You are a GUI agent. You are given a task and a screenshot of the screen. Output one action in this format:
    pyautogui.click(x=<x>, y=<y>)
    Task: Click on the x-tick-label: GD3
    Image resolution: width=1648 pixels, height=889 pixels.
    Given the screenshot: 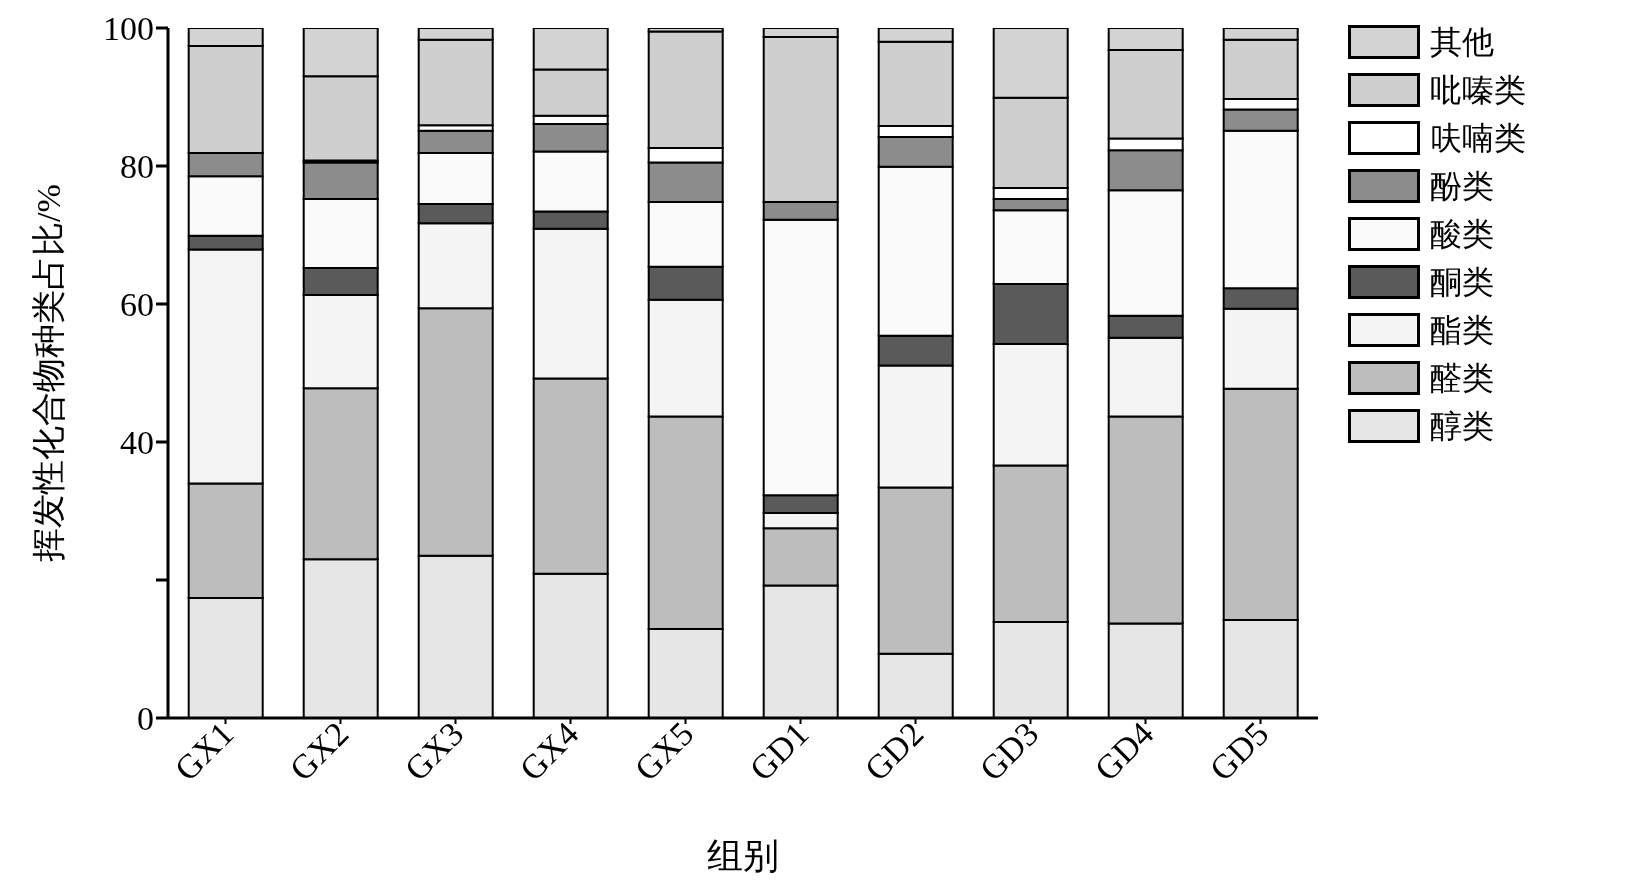 What is the action you would take?
    pyautogui.click(x=1009, y=751)
    